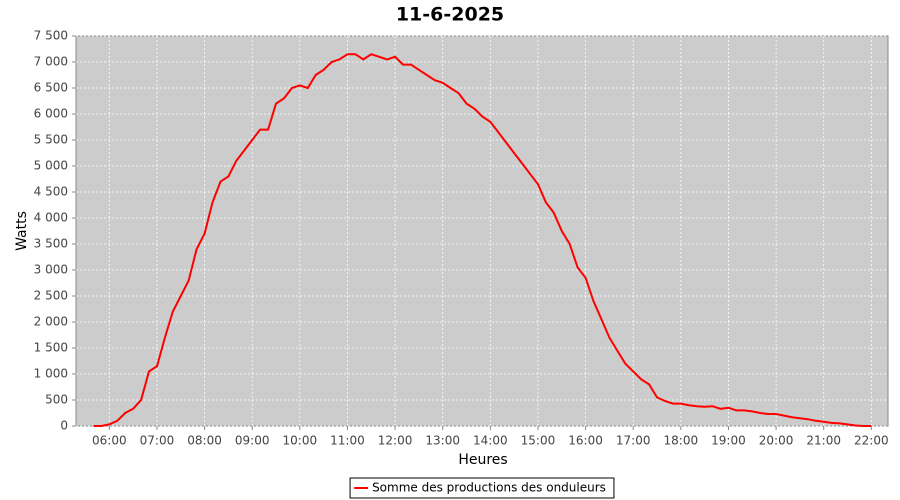 Image resolution: width=900 pixels, height=500 pixels. I want to click on legend: Somme des productions des onduleurs, so click(482, 488).